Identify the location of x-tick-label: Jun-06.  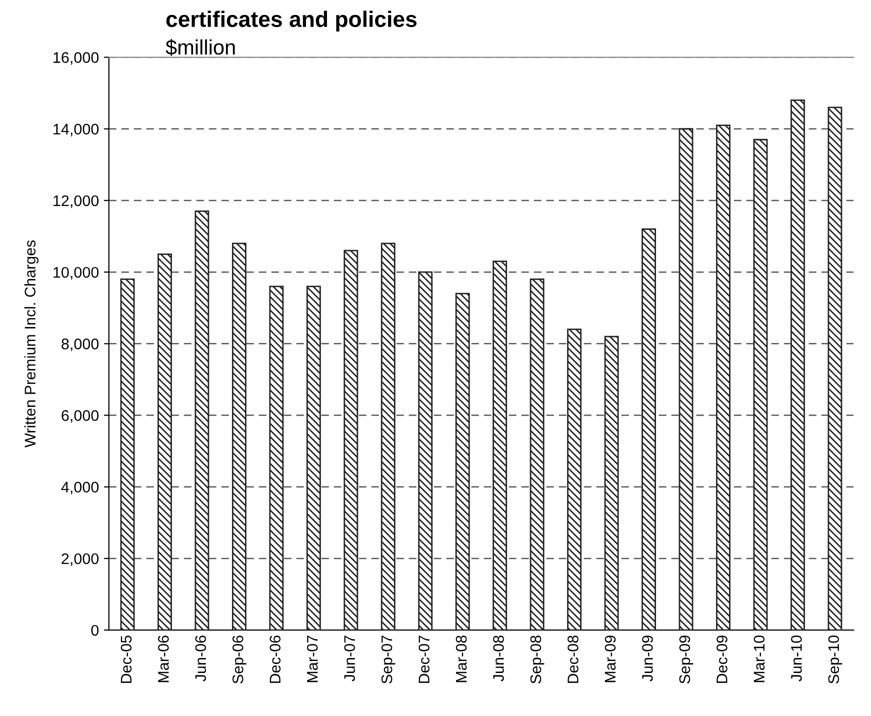
(200, 659).